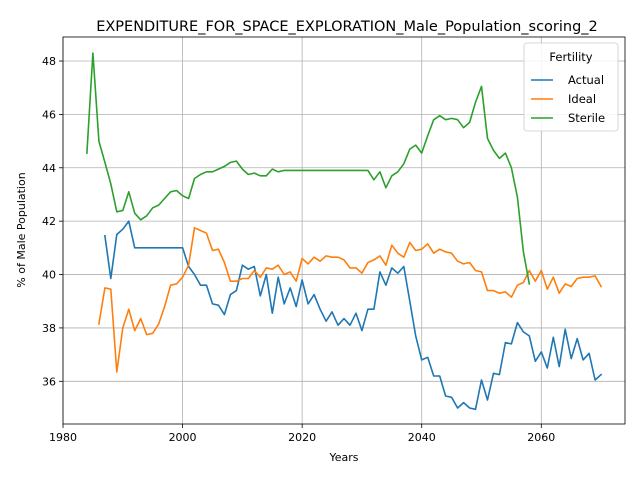  I want to click on legend-box, so click(571, 87).